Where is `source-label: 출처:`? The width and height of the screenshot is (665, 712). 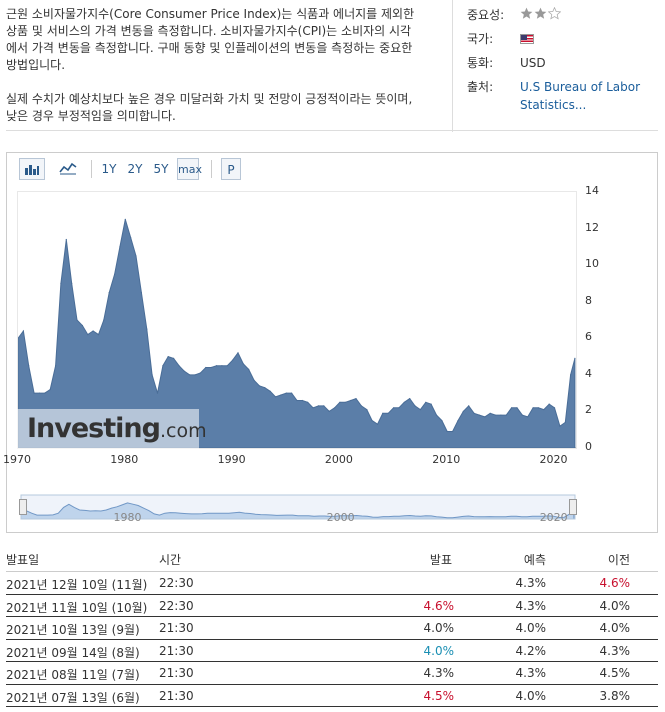 source-label: 출처: is located at coordinates (480, 87).